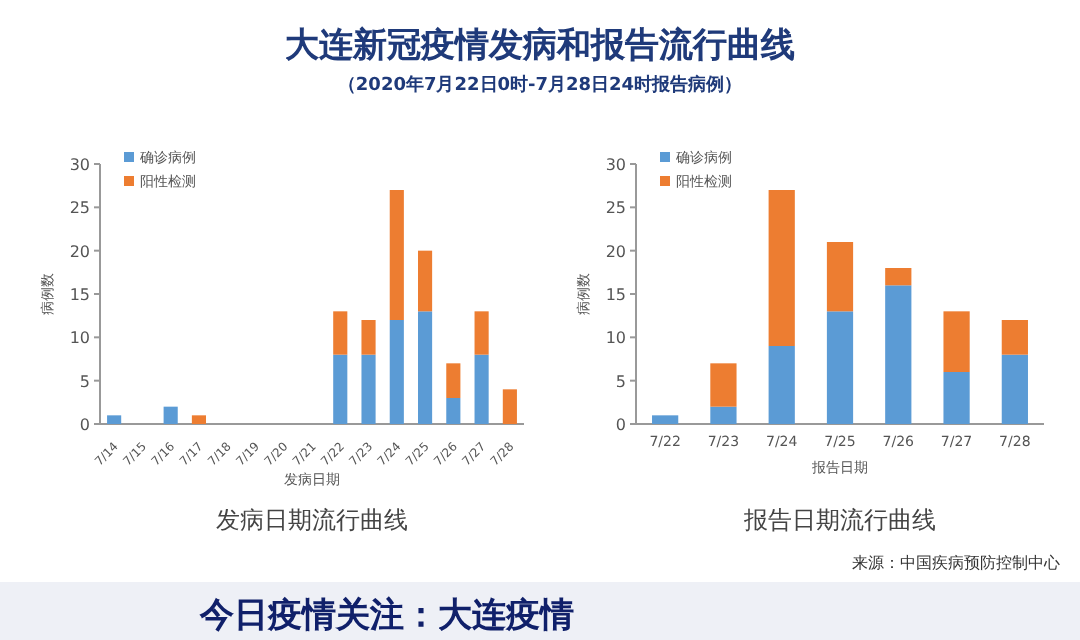  What do you see at coordinates (386, 616) in the screenshot?
I see `text: 今日疫情关注：大连疫情` at bounding box center [386, 616].